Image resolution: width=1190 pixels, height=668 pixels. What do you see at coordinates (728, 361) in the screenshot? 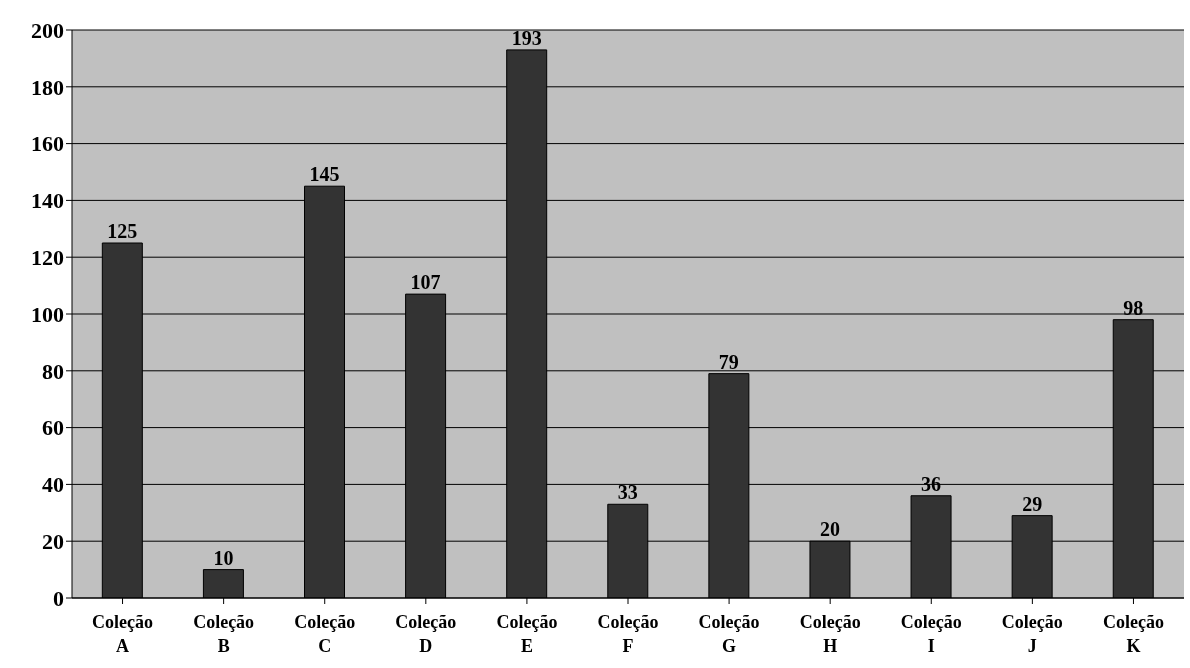
I see `data-label: 79` at bounding box center [728, 361].